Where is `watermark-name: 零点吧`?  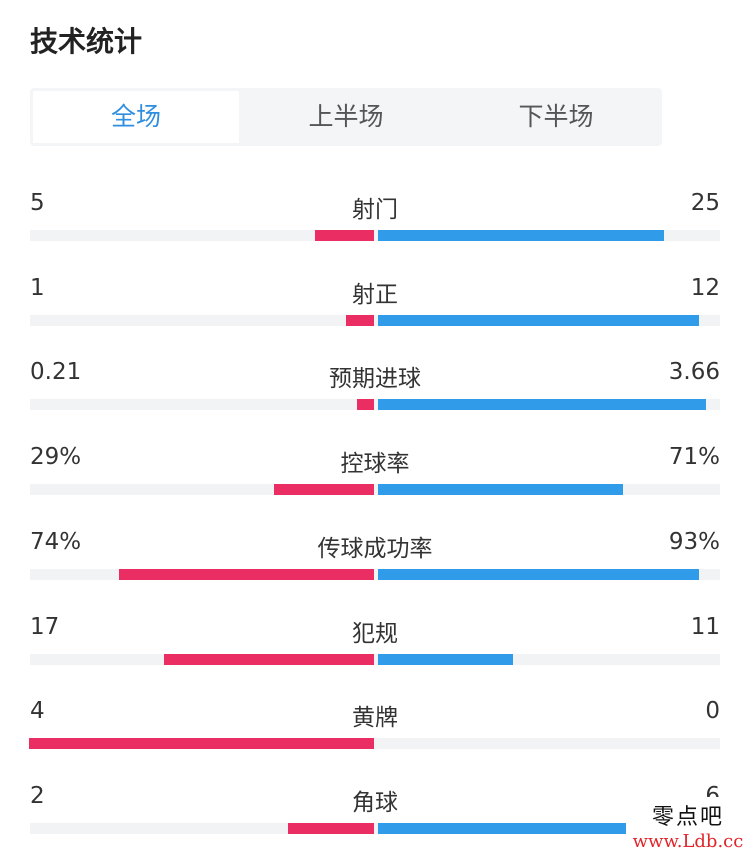 watermark-name: 零点吧 is located at coordinates (687, 817).